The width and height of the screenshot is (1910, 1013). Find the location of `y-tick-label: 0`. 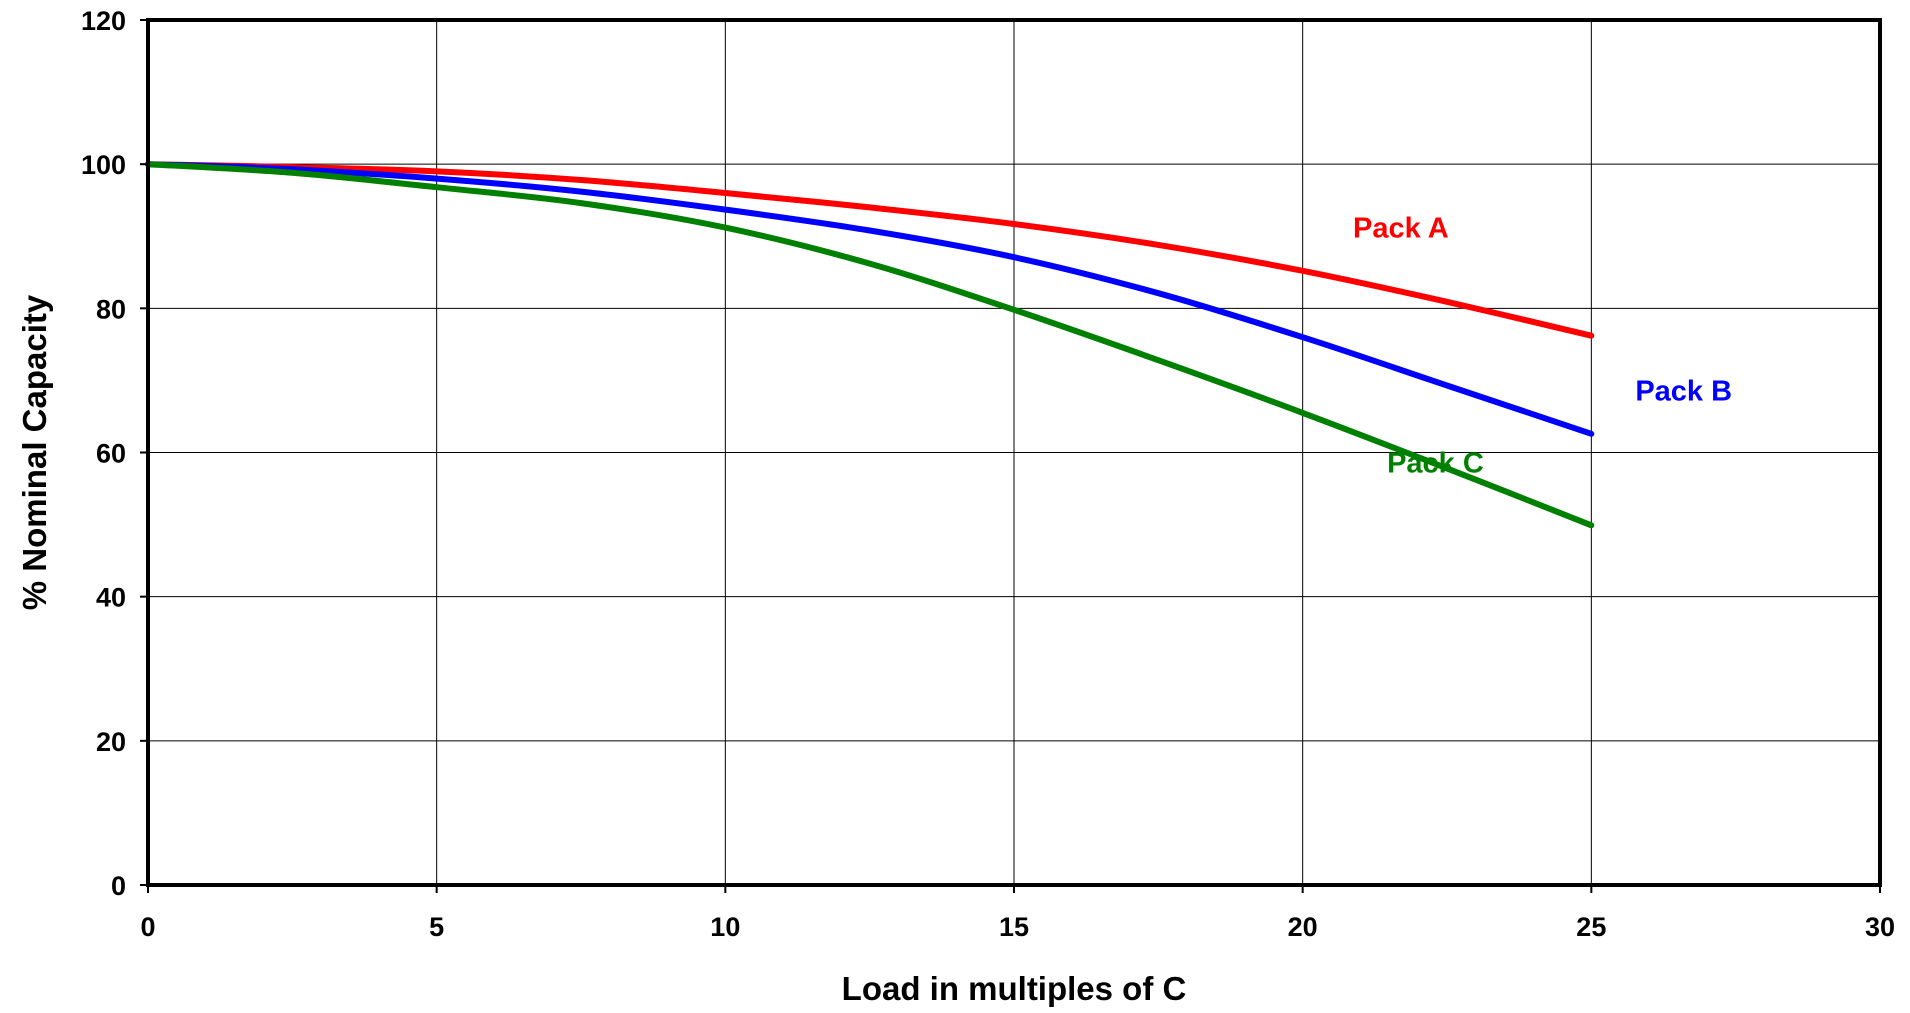

y-tick-label: 0 is located at coordinates (118, 886).